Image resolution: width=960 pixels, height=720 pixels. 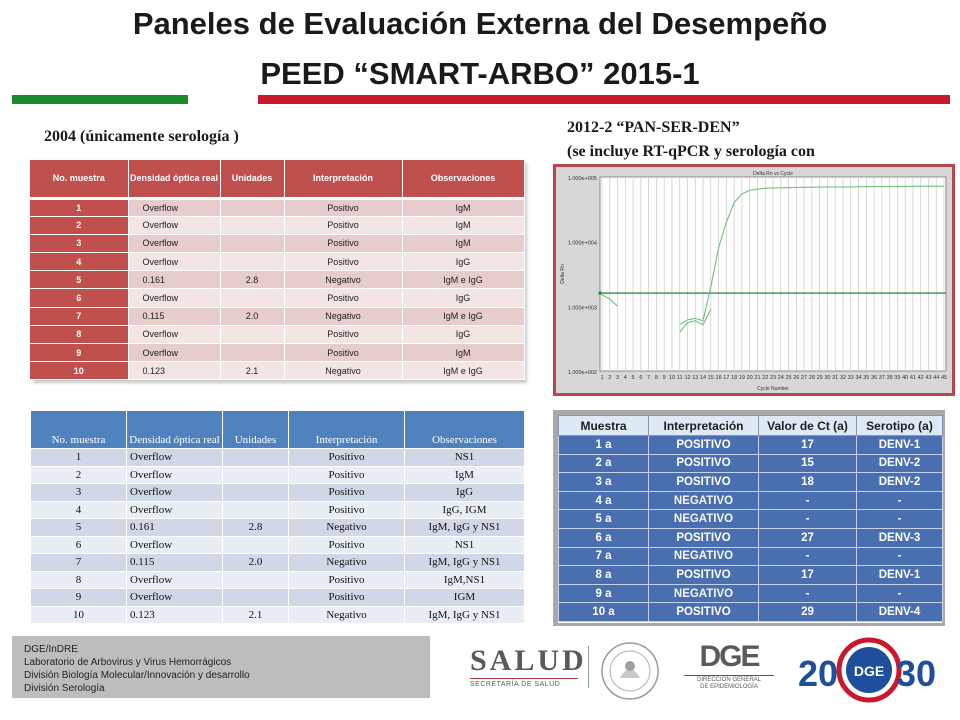 What do you see at coordinates (601, 378) in the screenshot?
I see `x-tick-label: 1` at bounding box center [601, 378].